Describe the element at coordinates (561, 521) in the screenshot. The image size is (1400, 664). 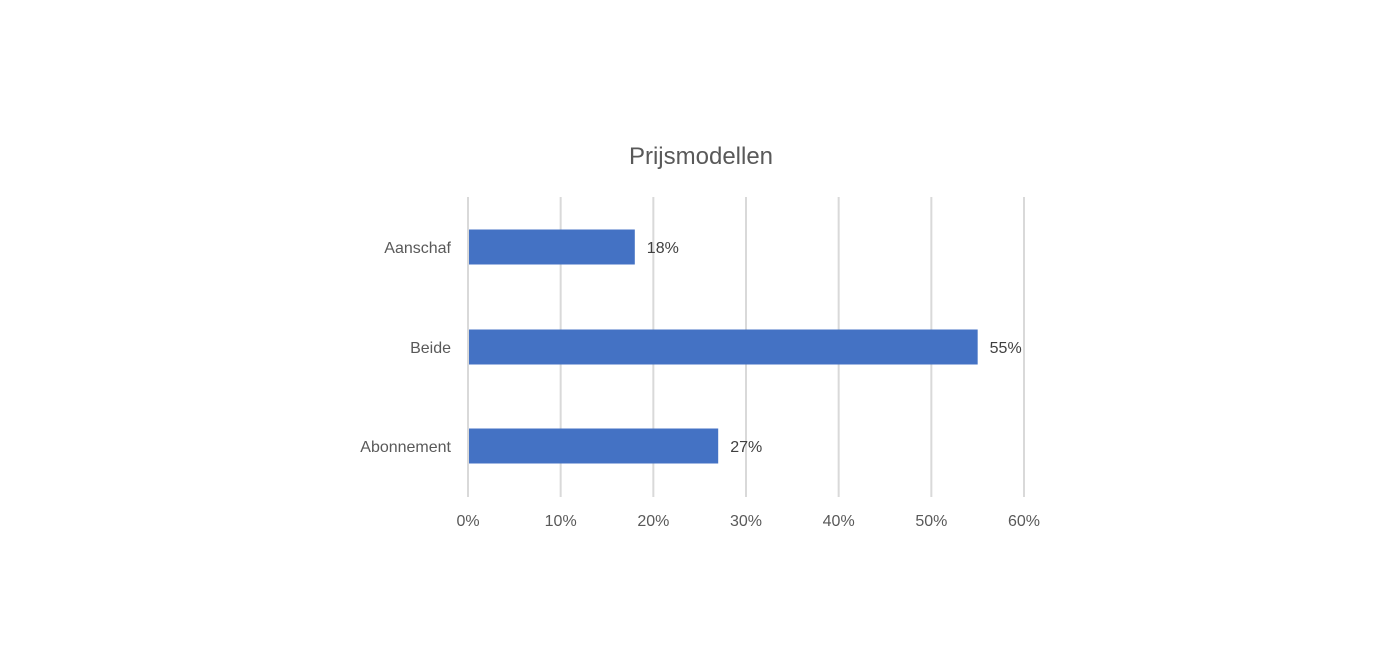
I see `x-tick-label: 10%` at that location.